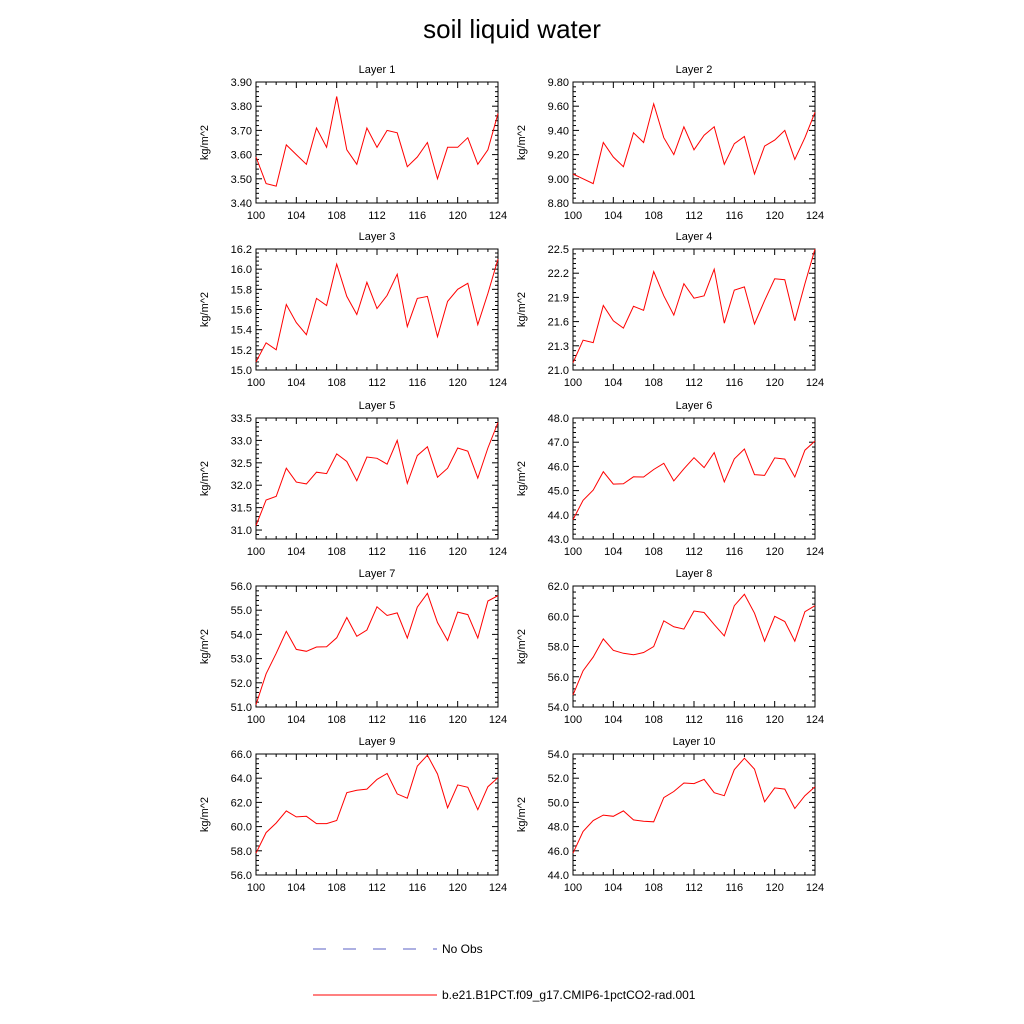  Describe the element at coordinates (558, 803) in the screenshot. I see `y-tick-label: 50.0` at that location.